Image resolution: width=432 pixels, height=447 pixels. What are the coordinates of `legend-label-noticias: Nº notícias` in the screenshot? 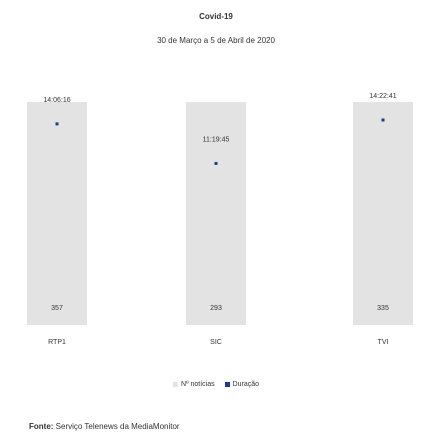 It's located at (197, 384).